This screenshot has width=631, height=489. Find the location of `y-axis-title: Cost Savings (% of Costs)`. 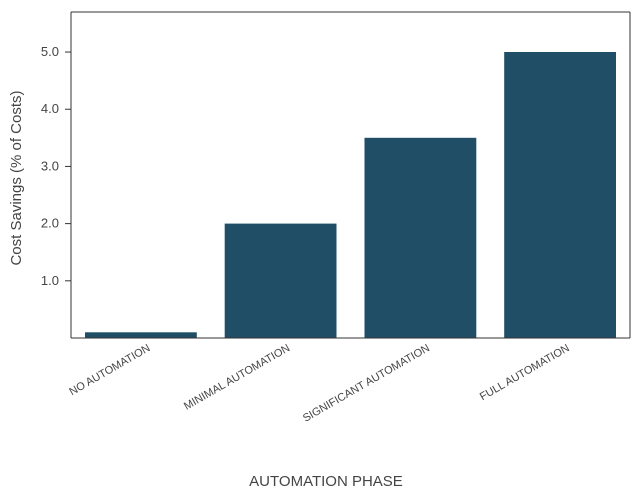

y-axis-title: Cost Savings (% of Costs) is located at coordinates (16, 177).